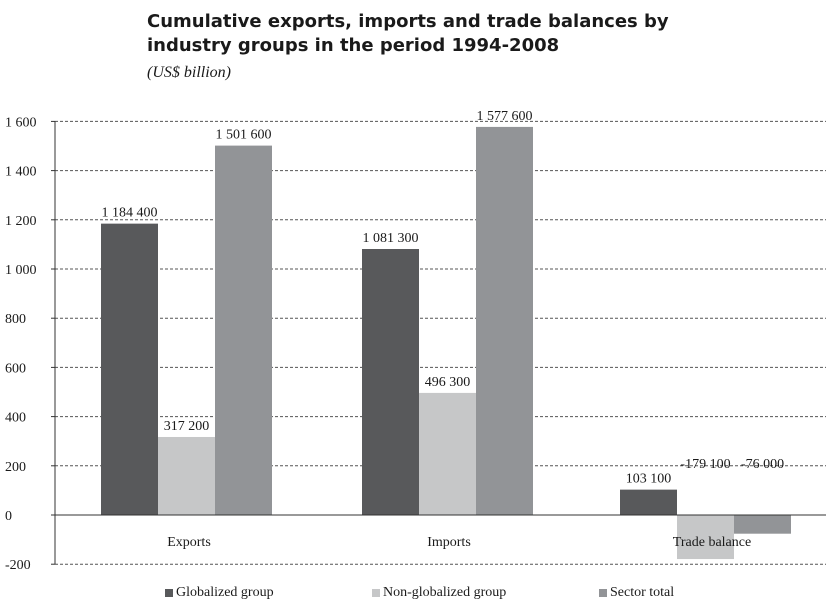 This screenshot has height=603, width=827. Describe the element at coordinates (21, 172) in the screenshot. I see `y-tick-label: 1 400` at that location.